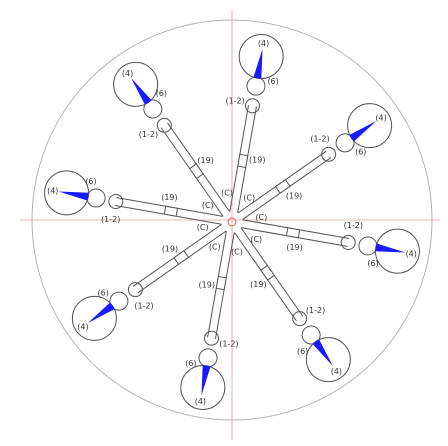 This screenshot has width=448, height=446. What do you see at coordinates (171, 139) in the screenshot?
I see `arm-8: (4) (6) (1-2) (19) (C)` at bounding box center [171, 139].